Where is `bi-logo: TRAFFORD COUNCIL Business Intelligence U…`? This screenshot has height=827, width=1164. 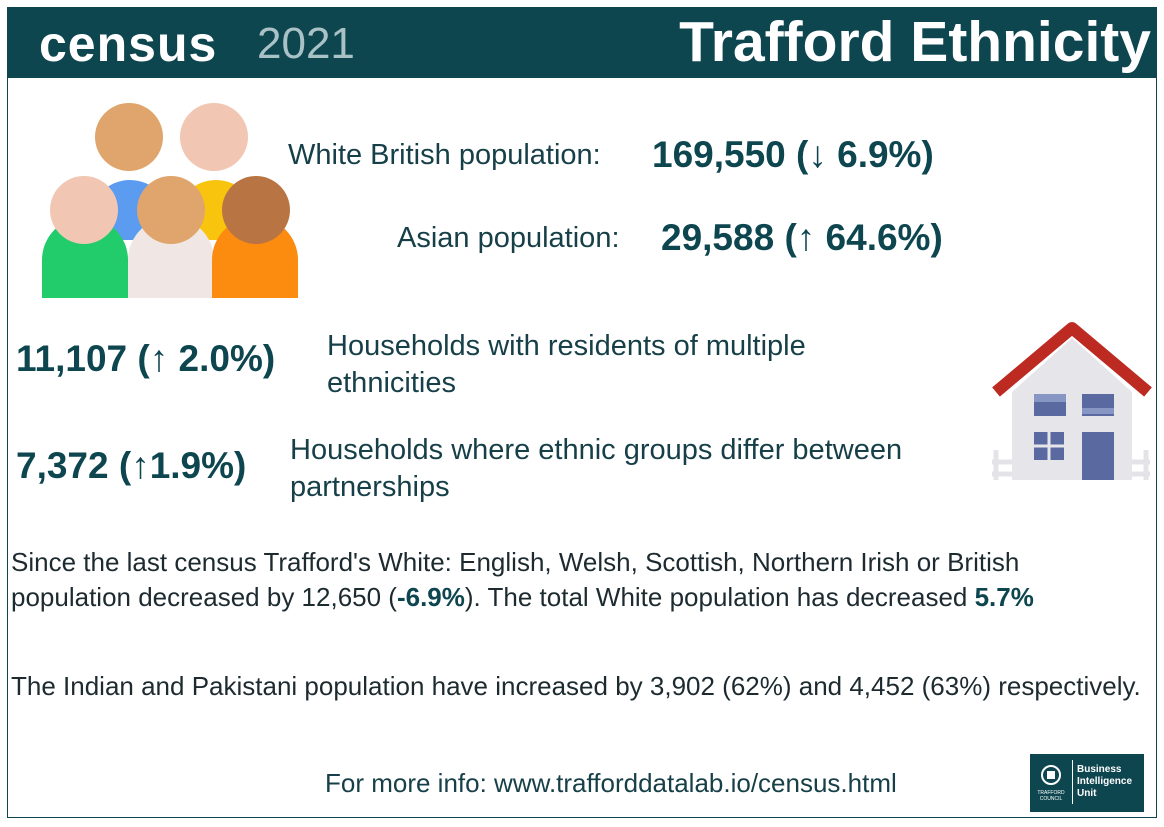
bi-logo: TRAFFORD COUNCIL Business Intelligence U… is located at coordinates (1087, 783).